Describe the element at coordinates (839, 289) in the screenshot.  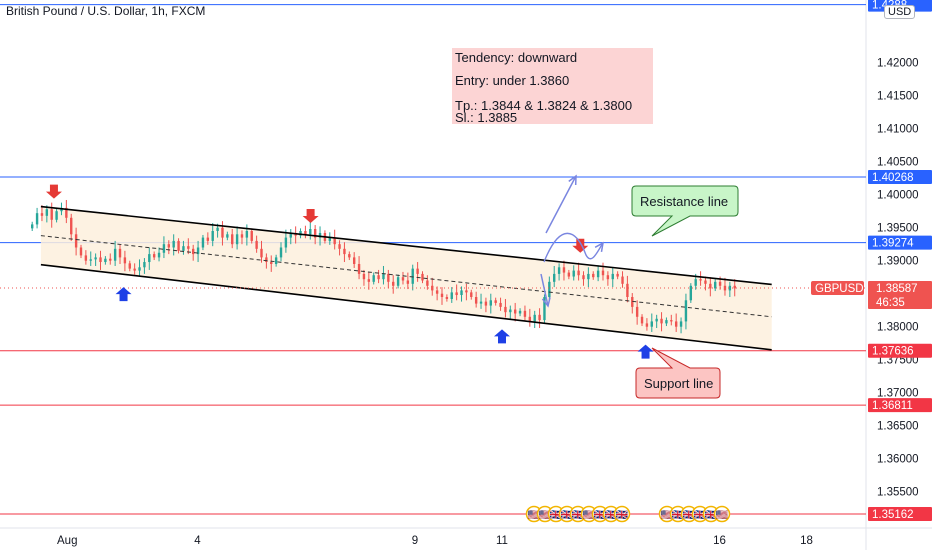
I see `symbol-label-text: GBPUSD` at that location.